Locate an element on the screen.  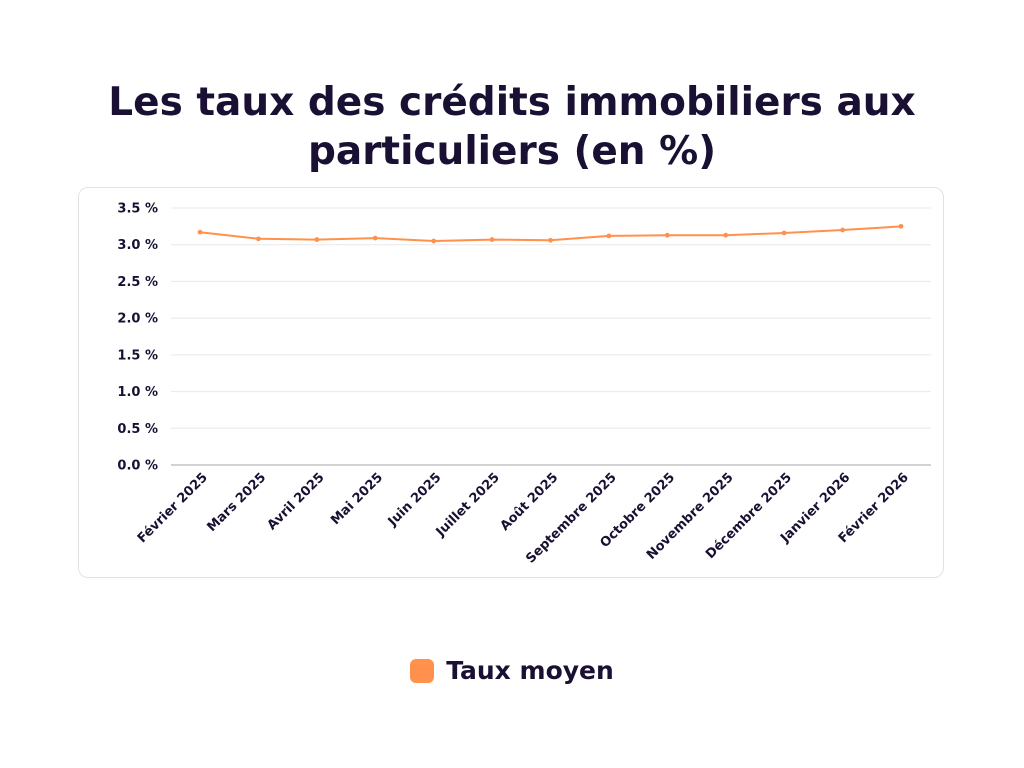
chart-title-line-1: Les taux des crédits immobiliers aux is located at coordinates (512, 102).